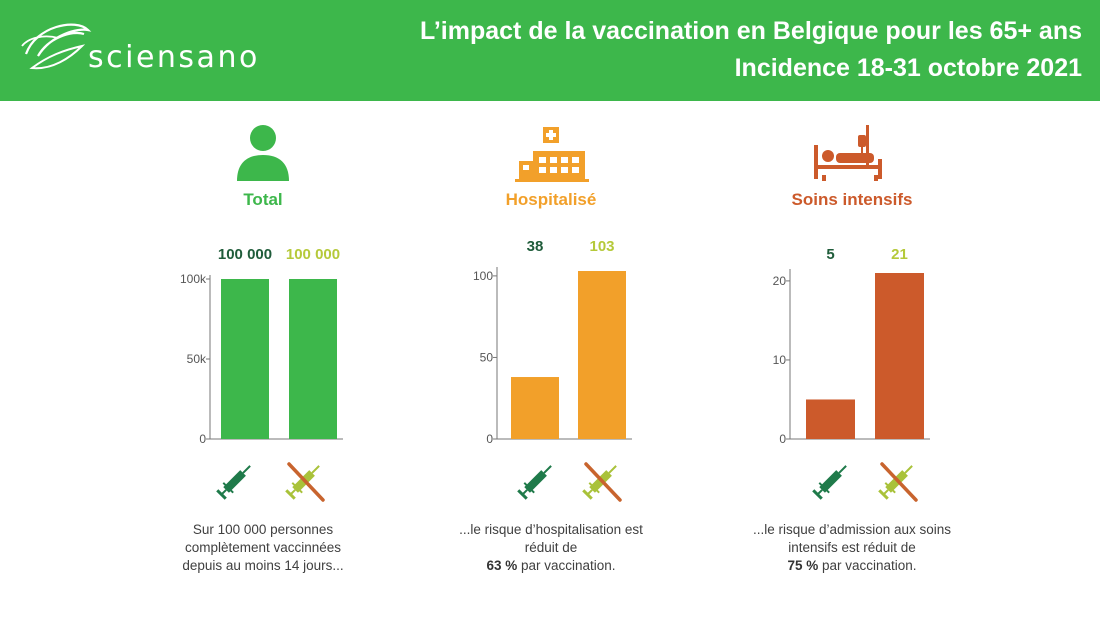 This screenshot has width=1100, height=619. What do you see at coordinates (899, 254) in the screenshot?
I see `data-label-unvaccinated: 21` at bounding box center [899, 254].